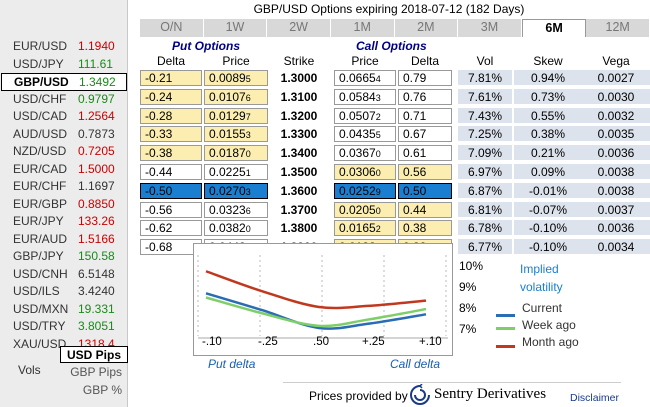 This screenshot has height=407, width=650. Describe the element at coordinates (206, 46) in the screenshot. I see `put-options-header: Put Options` at that location.